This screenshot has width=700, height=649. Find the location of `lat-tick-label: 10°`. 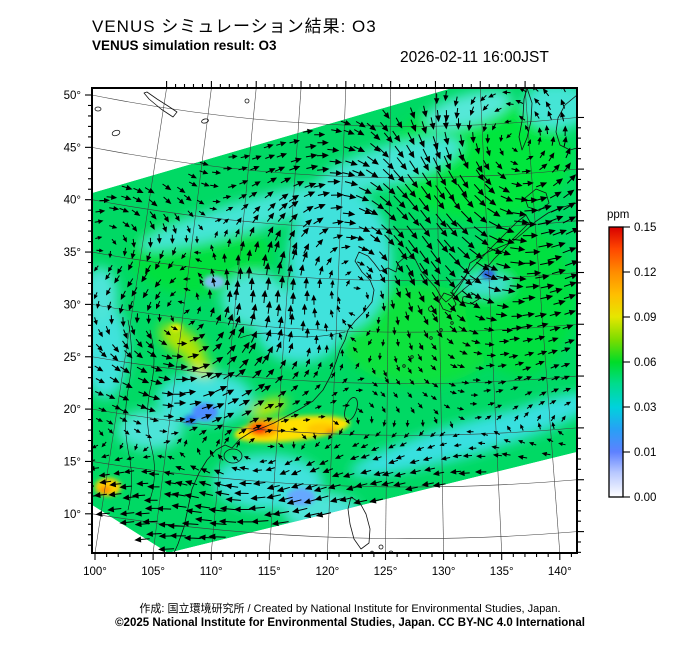

lat-tick-label: 10° is located at coordinates (72, 515).